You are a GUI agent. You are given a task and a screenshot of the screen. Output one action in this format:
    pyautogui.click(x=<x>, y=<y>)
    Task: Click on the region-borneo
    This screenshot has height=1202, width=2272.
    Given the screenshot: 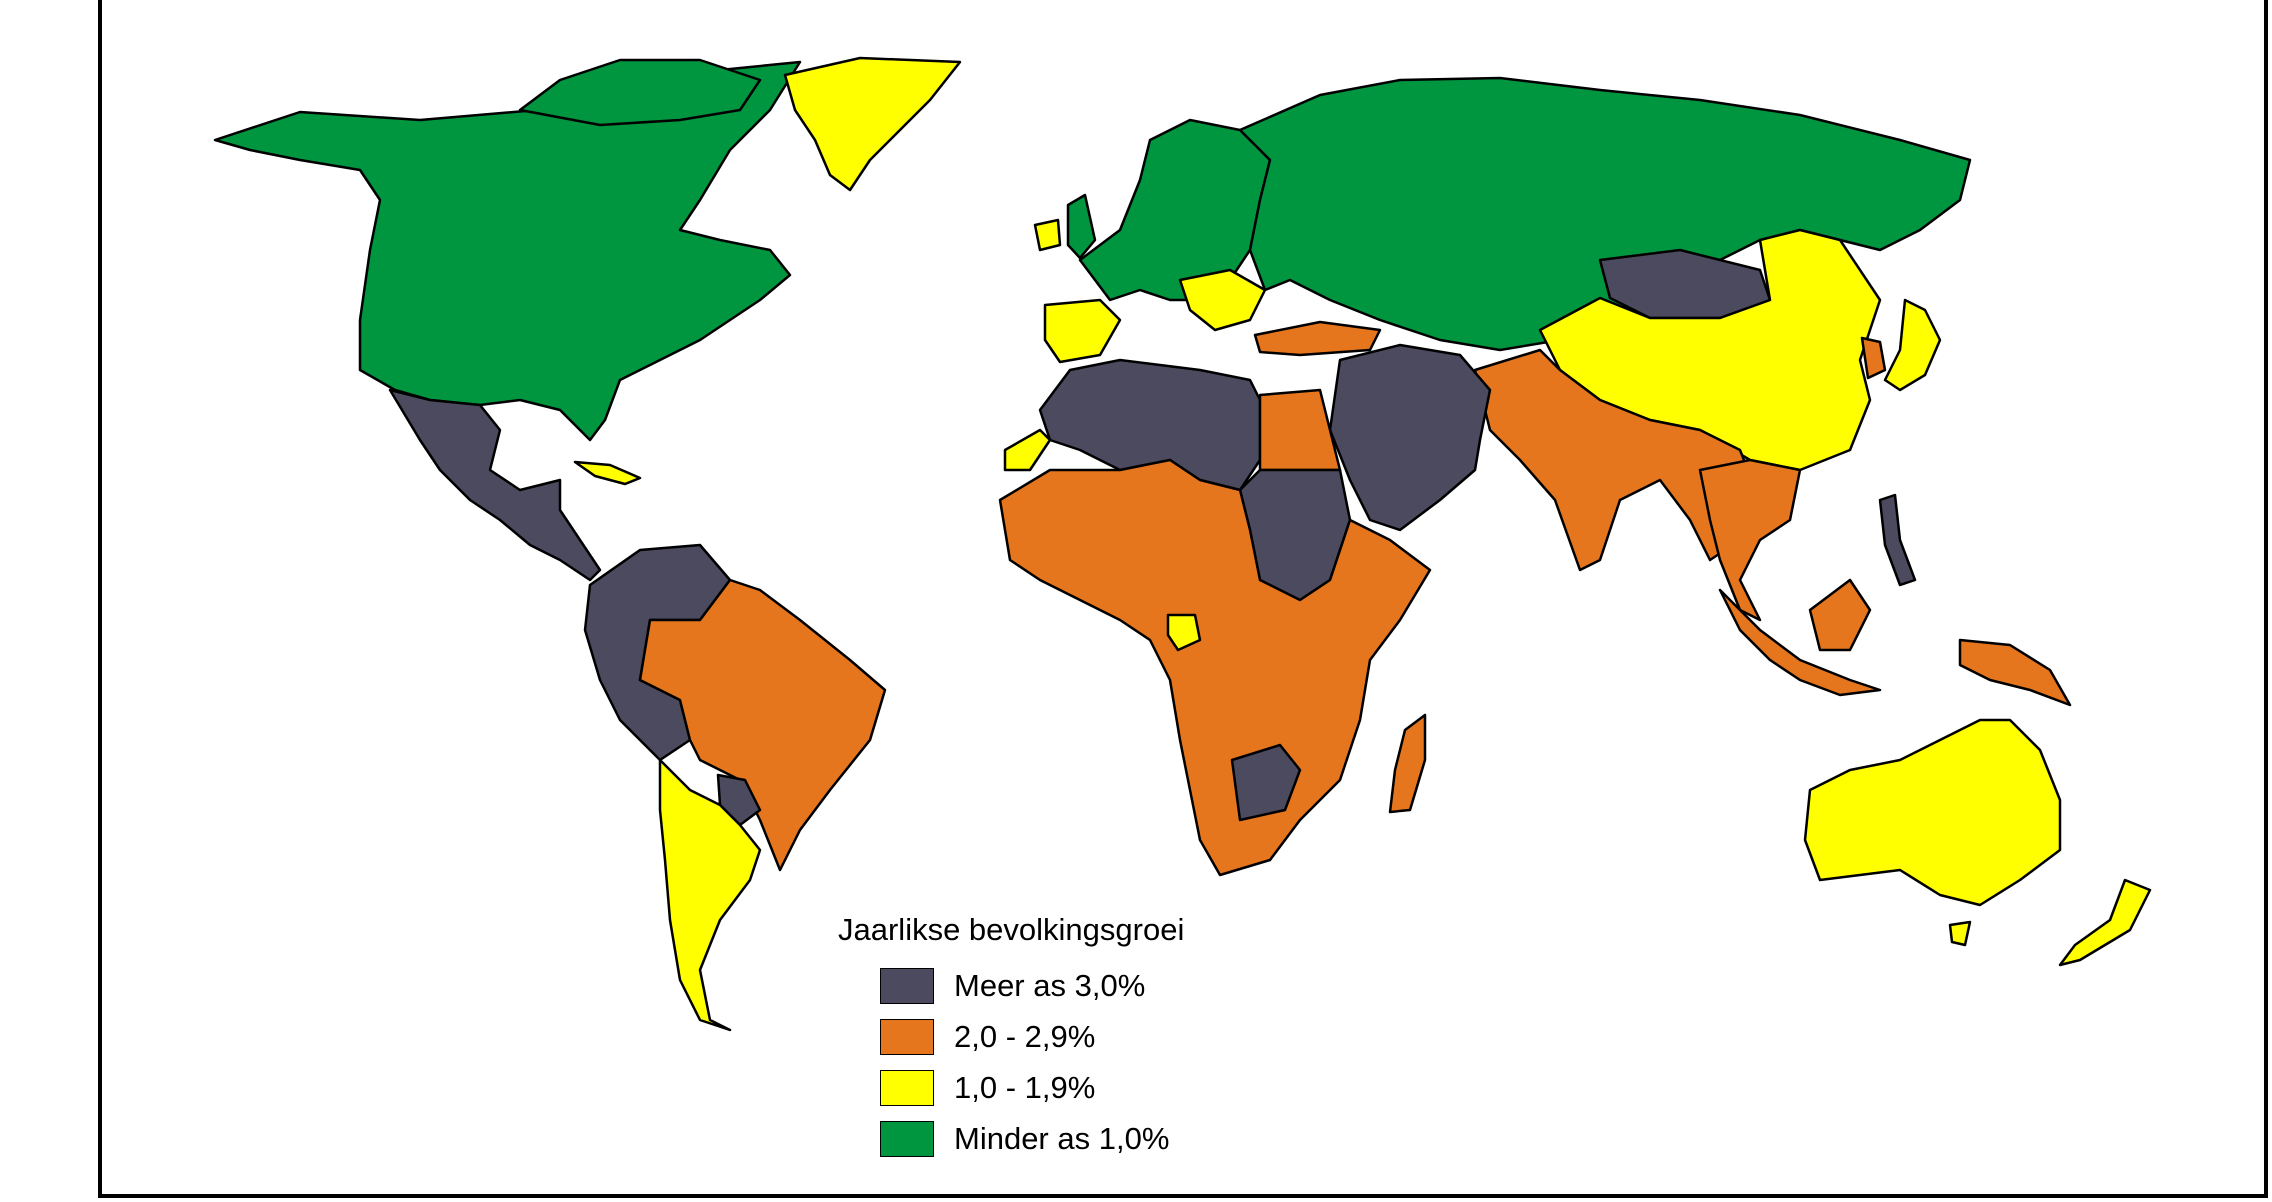 What is the action you would take?
    pyautogui.click(x=1840, y=615)
    